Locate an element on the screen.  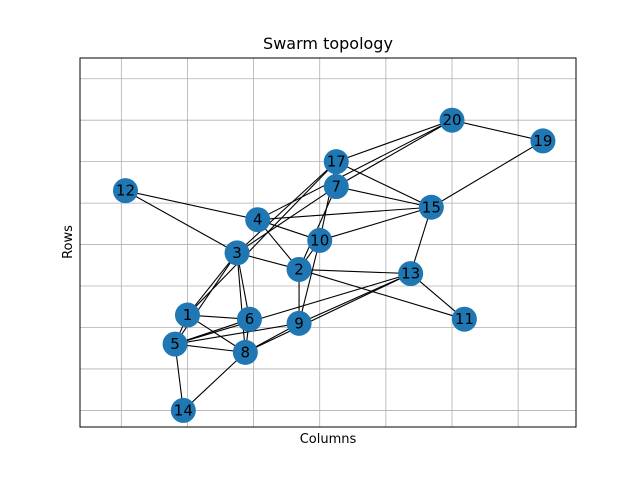
node-label: 1 is located at coordinates (188, 315).